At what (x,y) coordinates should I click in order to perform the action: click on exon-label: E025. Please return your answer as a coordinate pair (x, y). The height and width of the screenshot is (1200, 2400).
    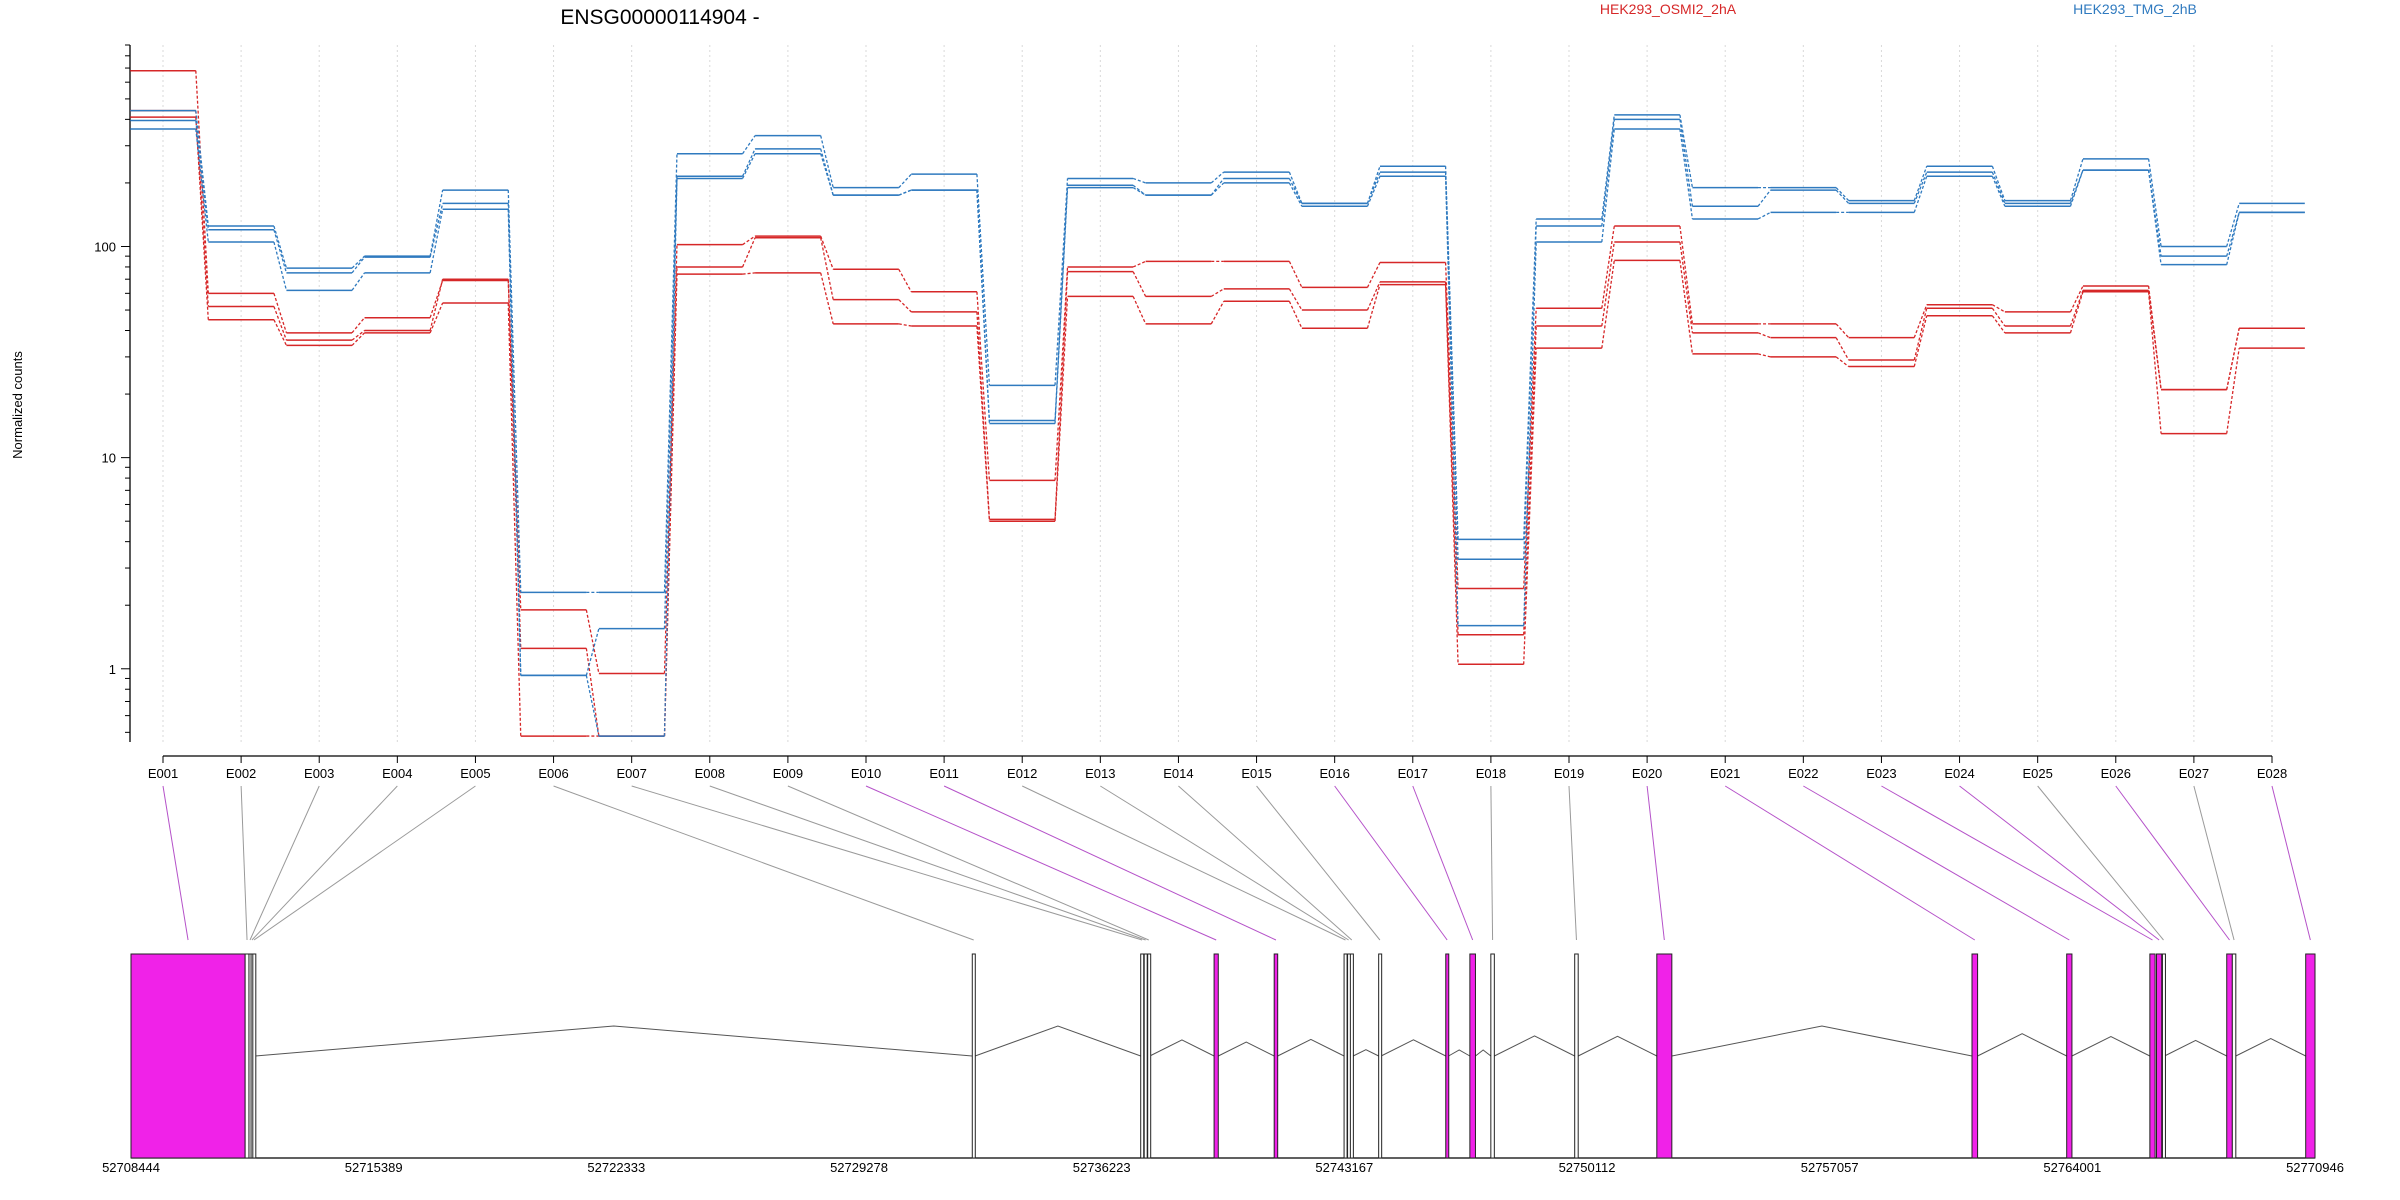
    Looking at the image, I should click on (2037, 773).